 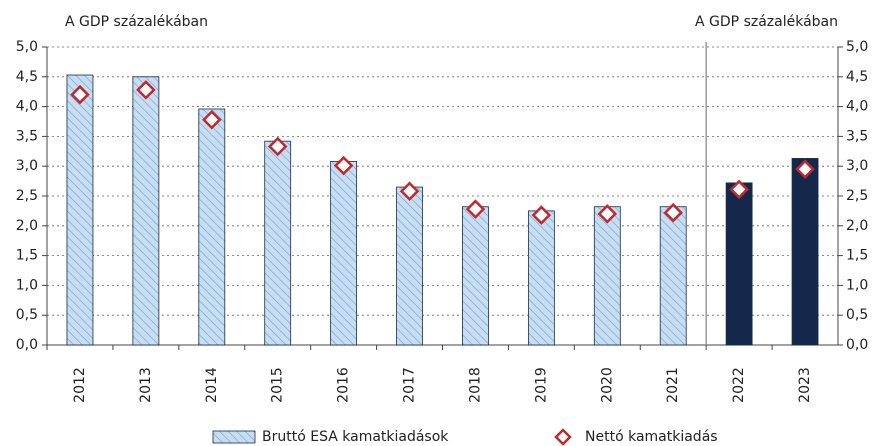 I want to click on x-tick-label: 2018, so click(x=475, y=385).